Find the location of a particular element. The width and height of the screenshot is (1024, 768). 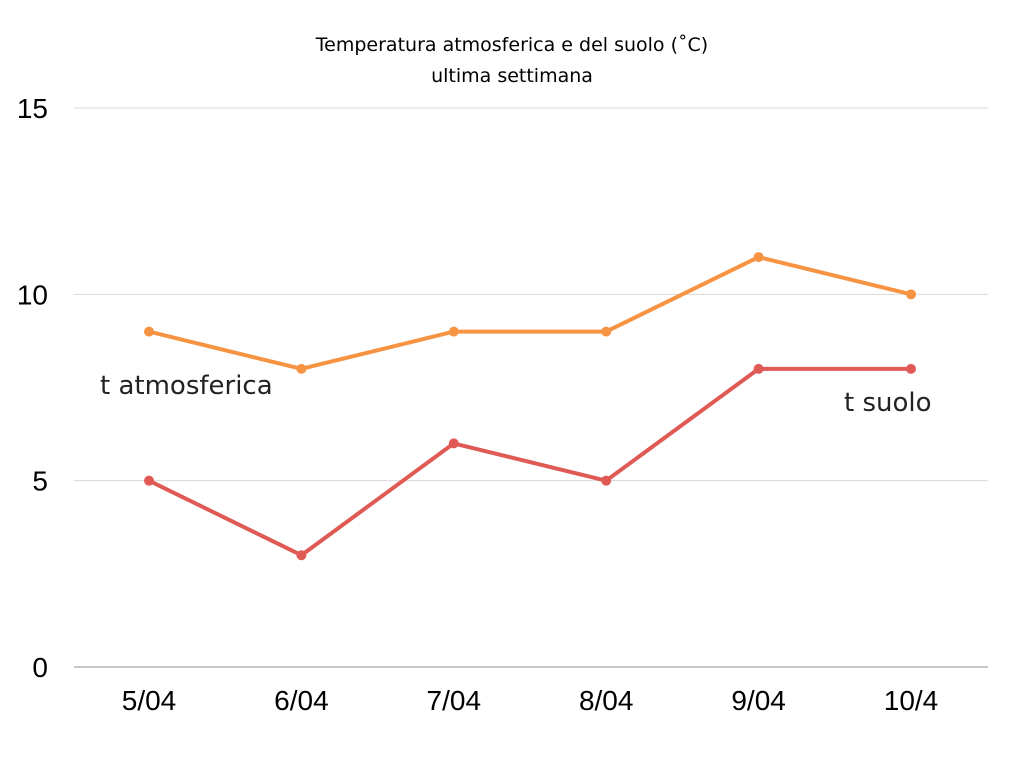

x-tick-label: 7/04 is located at coordinates (454, 700).